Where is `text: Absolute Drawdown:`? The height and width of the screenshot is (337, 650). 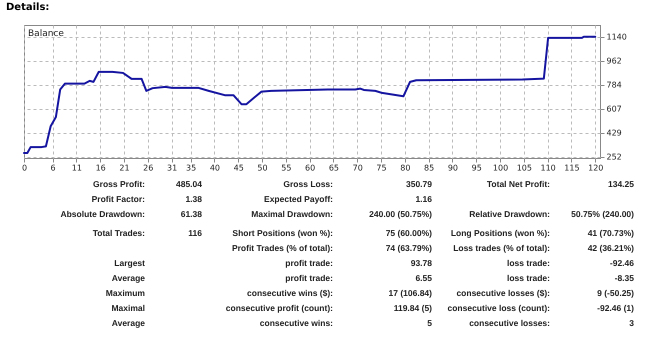
text: Absolute Drawdown: is located at coordinates (102, 214).